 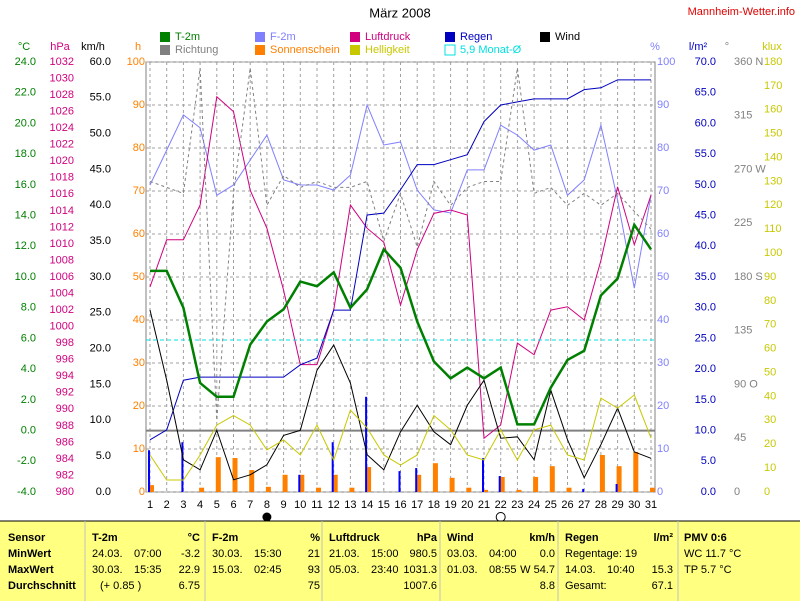 What do you see at coordinates (42, 586) in the screenshot?
I see `row-label: Durchschnitt` at bounding box center [42, 586].